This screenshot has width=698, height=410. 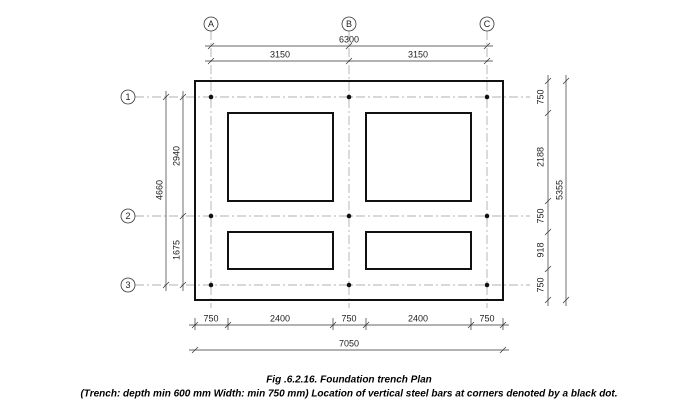 What do you see at coordinates (540, 157) in the screenshot?
I see `dim-label: 2188` at bounding box center [540, 157].